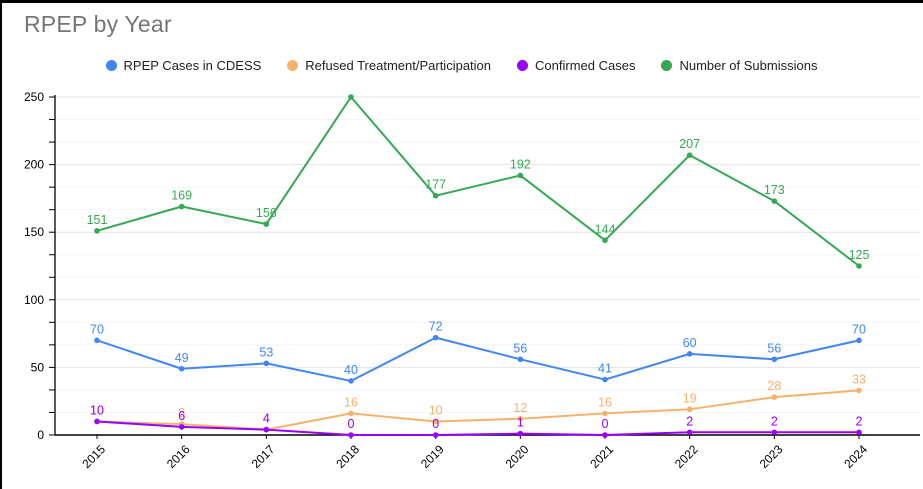  What do you see at coordinates (748, 65) in the screenshot?
I see `legend-label: Number of Submissions` at bounding box center [748, 65].